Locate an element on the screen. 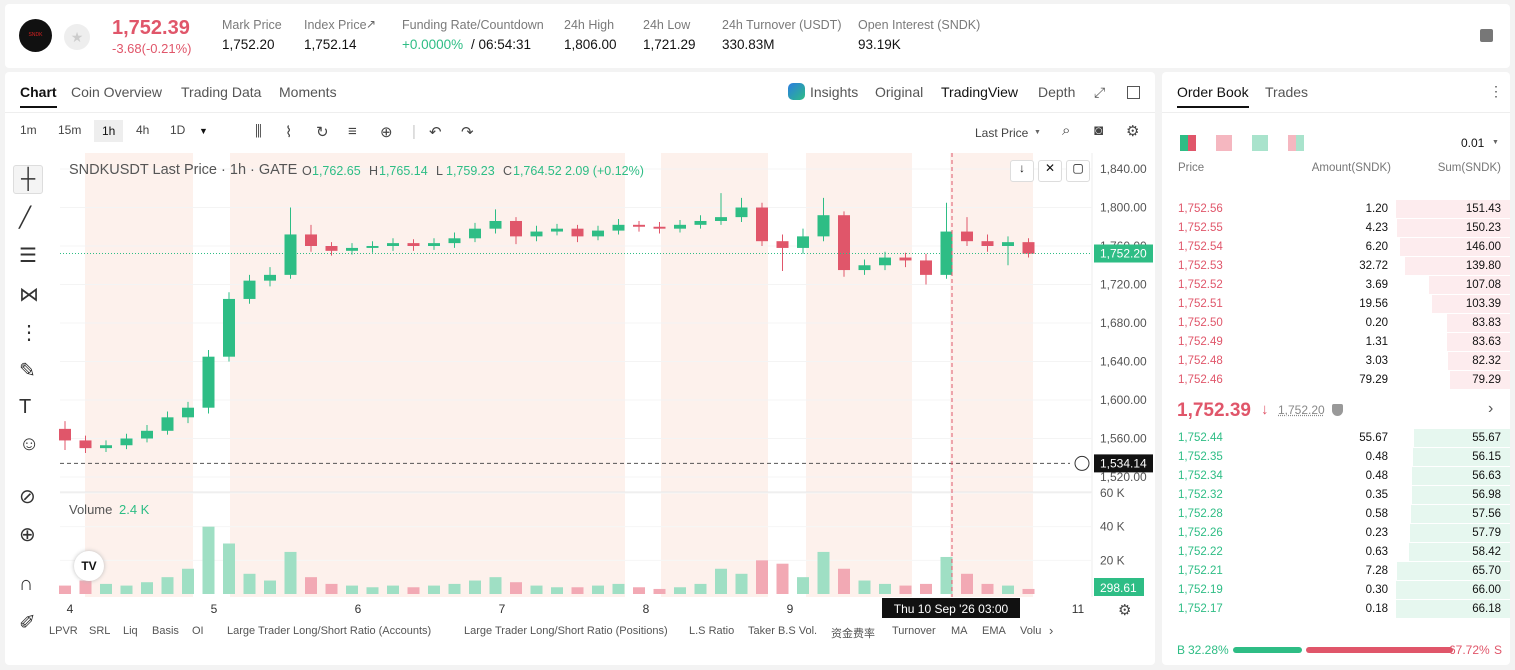 This screenshot has width=1515, height=670. toolbar-icon: ⫼ is located at coordinates (258, 131).